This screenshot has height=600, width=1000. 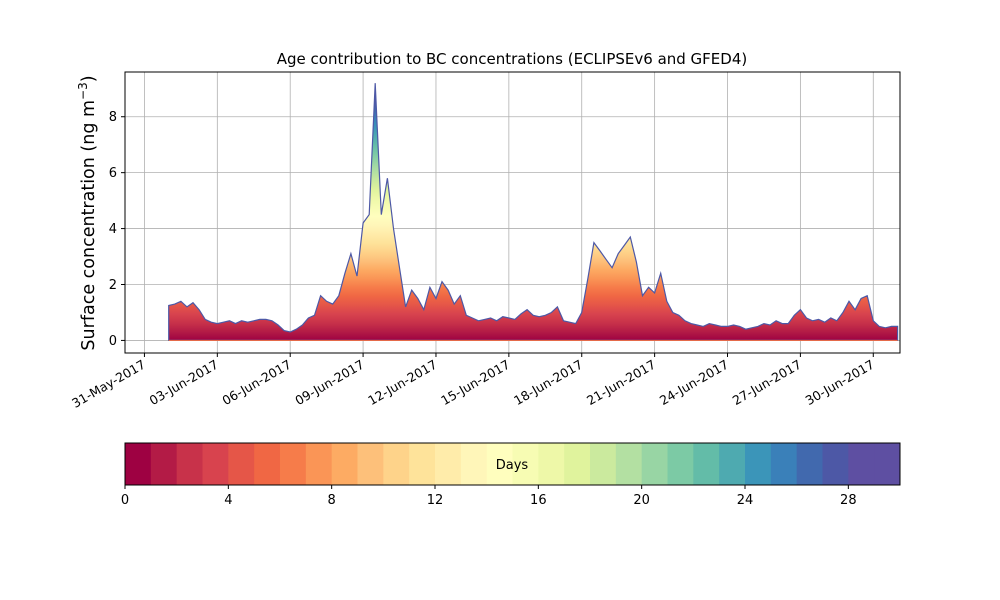 What do you see at coordinates (228, 500) in the screenshot?
I see `colorbar-tick-label: 4` at bounding box center [228, 500].